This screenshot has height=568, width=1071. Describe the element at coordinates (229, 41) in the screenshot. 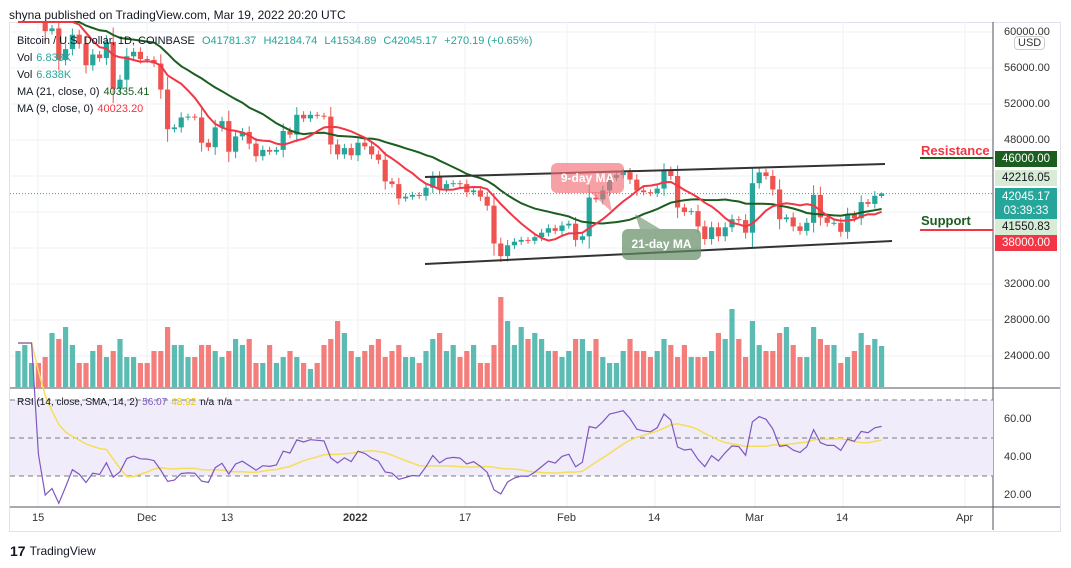

I see `open-value: O41781.37` at that location.